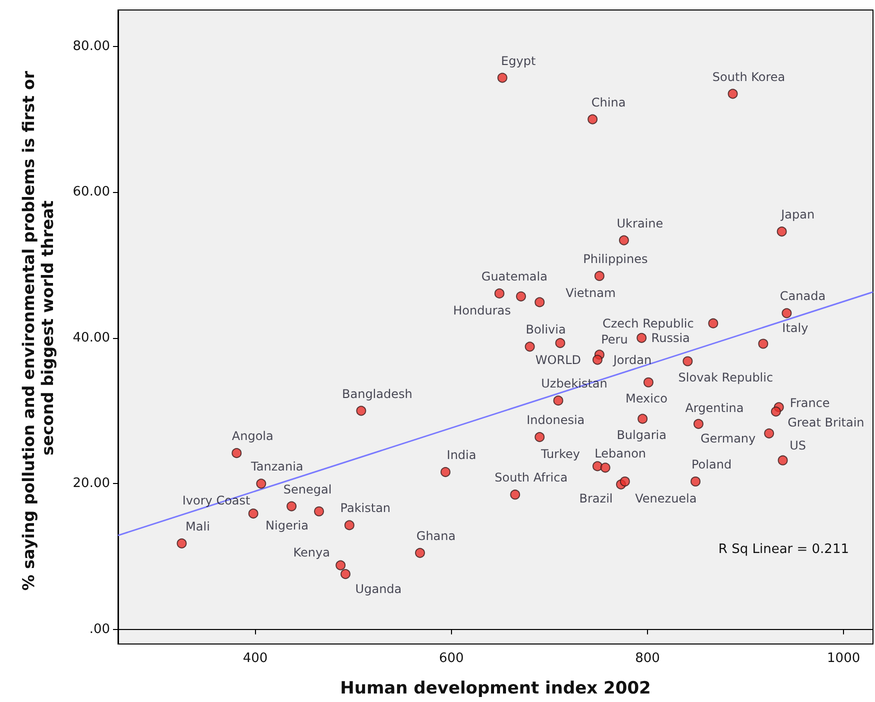  Describe the element at coordinates (555, 420) in the screenshot. I see `annotation: Indonesia` at that location.